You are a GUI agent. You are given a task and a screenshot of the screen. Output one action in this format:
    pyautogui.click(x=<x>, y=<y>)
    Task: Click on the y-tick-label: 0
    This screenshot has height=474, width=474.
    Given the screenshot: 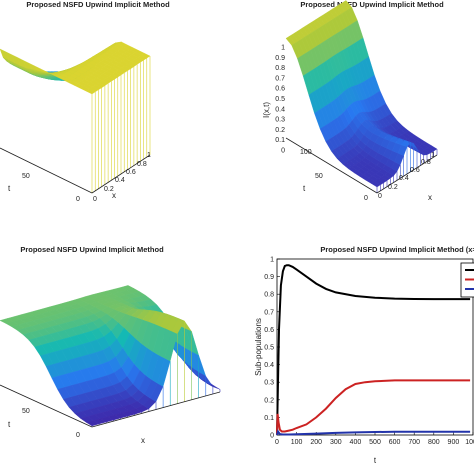 What is the action you would take?
    pyautogui.click(x=272, y=436)
    